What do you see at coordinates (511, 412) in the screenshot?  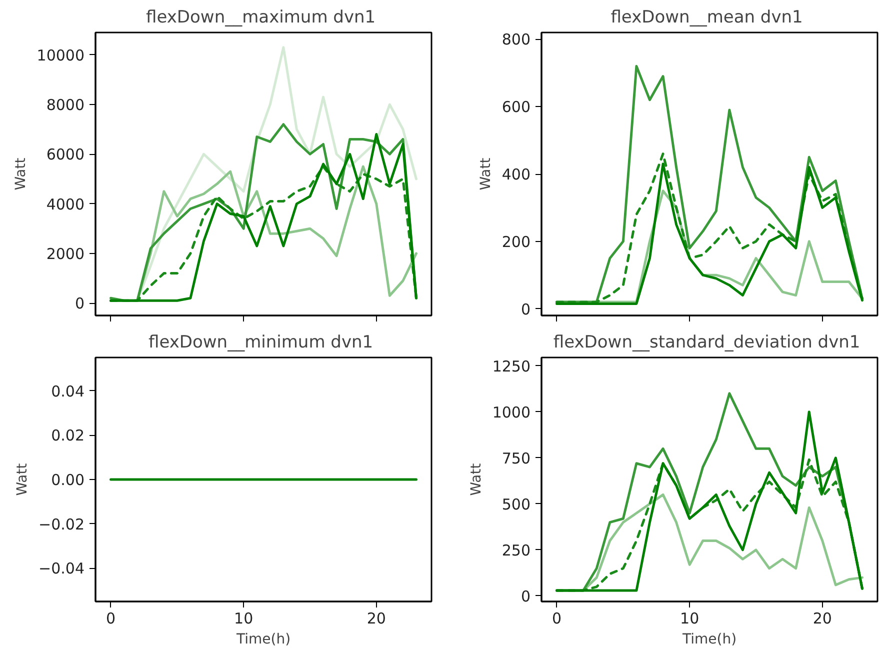 I see `y-tick-label: 1000` at bounding box center [511, 412].